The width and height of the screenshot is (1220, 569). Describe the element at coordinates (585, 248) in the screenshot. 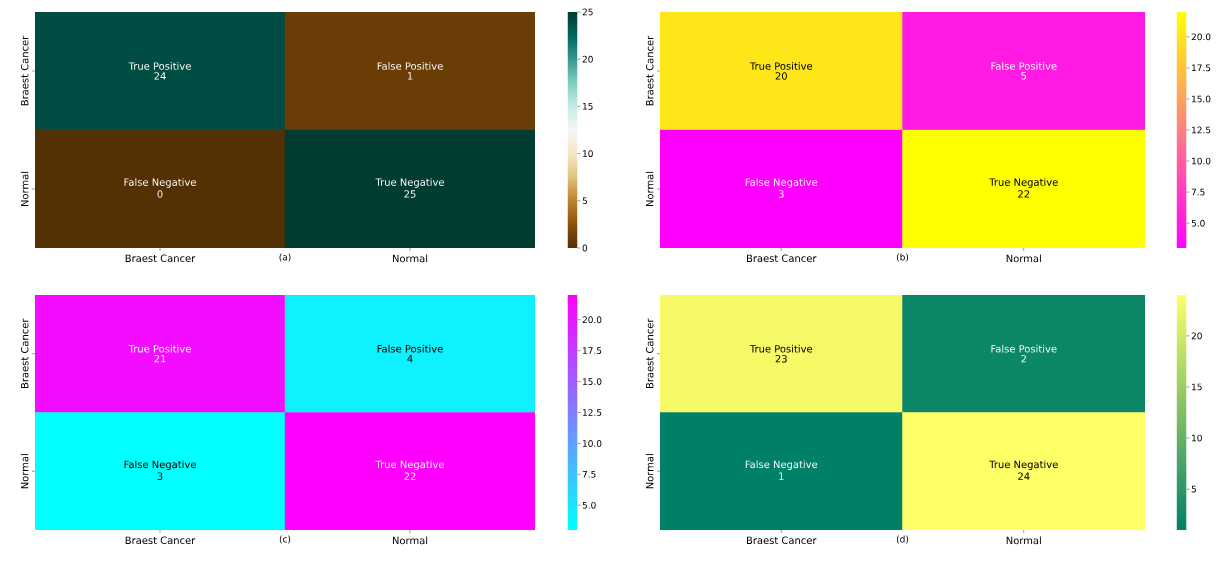

I see `color-bar-label: 0` at that location.